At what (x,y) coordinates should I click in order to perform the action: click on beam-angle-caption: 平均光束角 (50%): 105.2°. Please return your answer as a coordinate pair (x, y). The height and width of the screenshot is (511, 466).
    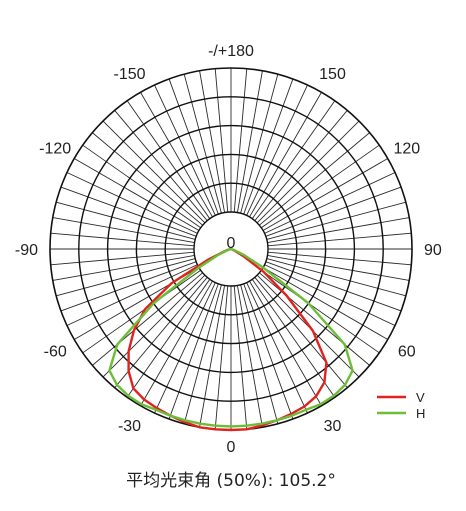
    Looking at the image, I should click on (231, 481).